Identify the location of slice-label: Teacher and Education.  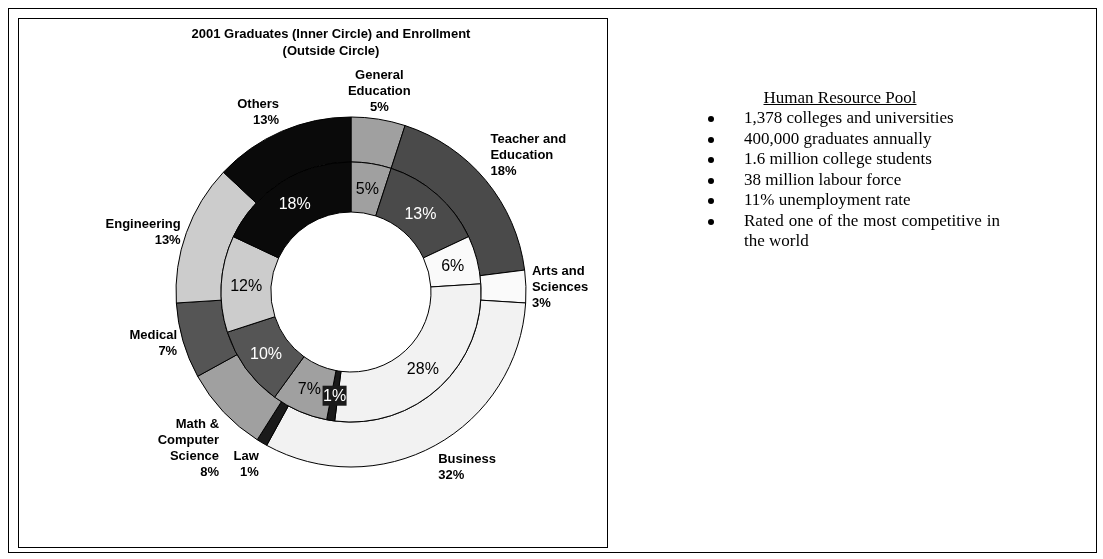
(528, 146).